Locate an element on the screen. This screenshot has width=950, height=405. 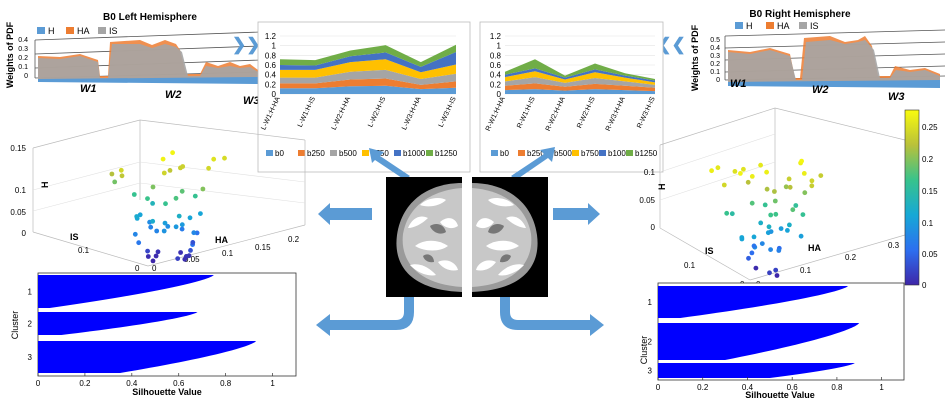
ytick: 0.1 is located at coordinates (715, 72).